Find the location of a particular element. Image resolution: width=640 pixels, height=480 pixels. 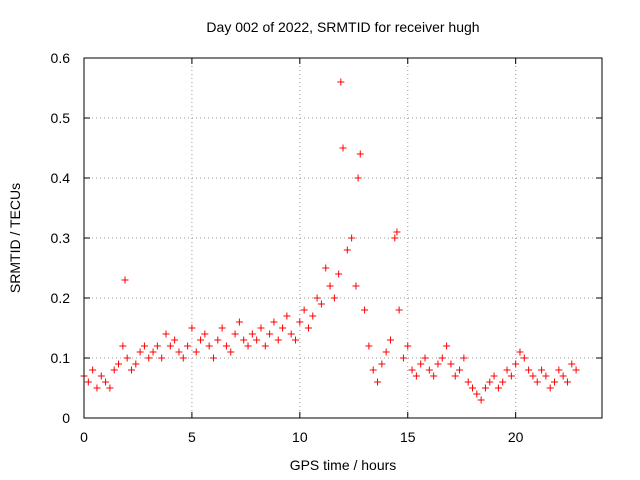

x-tick-label: 15 is located at coordinates (408, 437).